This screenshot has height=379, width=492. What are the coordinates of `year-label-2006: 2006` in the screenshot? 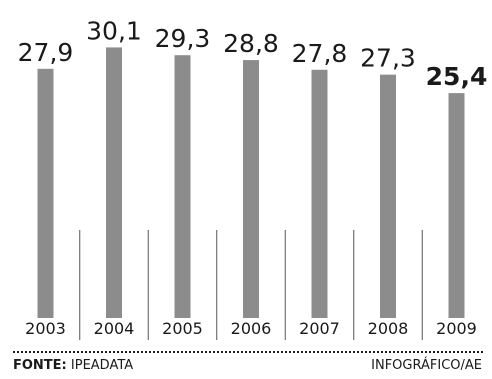 It's located at (251, 328).